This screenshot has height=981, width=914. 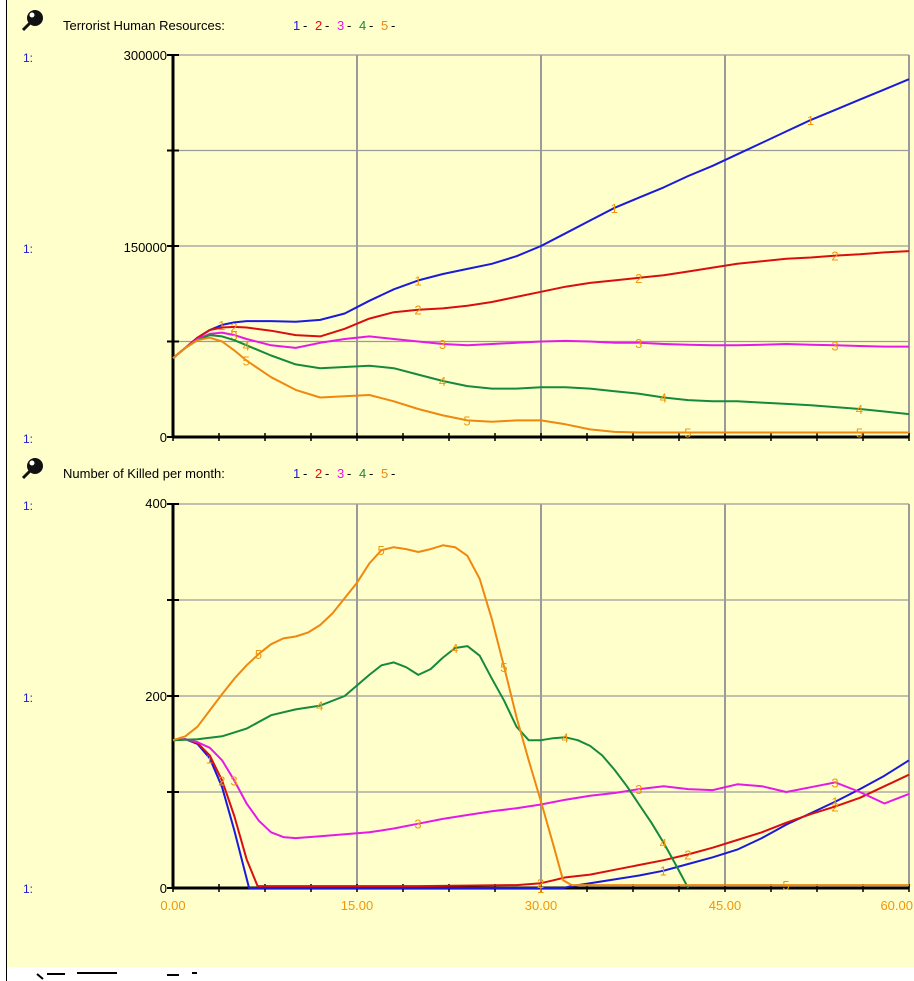 I want to click on panel2-ytick-bottom: 0, so click(x=163, y=888).